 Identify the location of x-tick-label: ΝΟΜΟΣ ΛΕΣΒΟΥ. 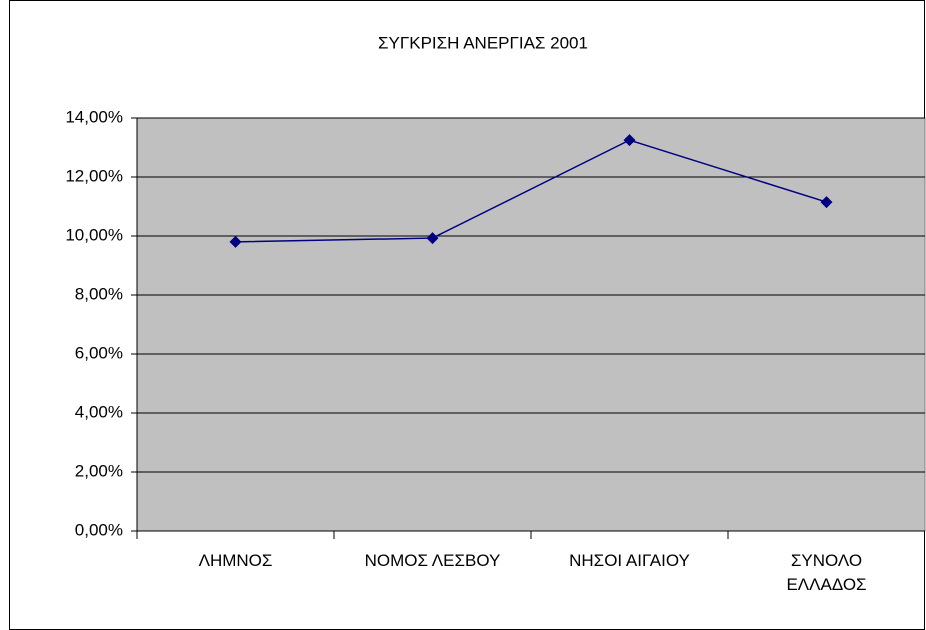
(432, 560).